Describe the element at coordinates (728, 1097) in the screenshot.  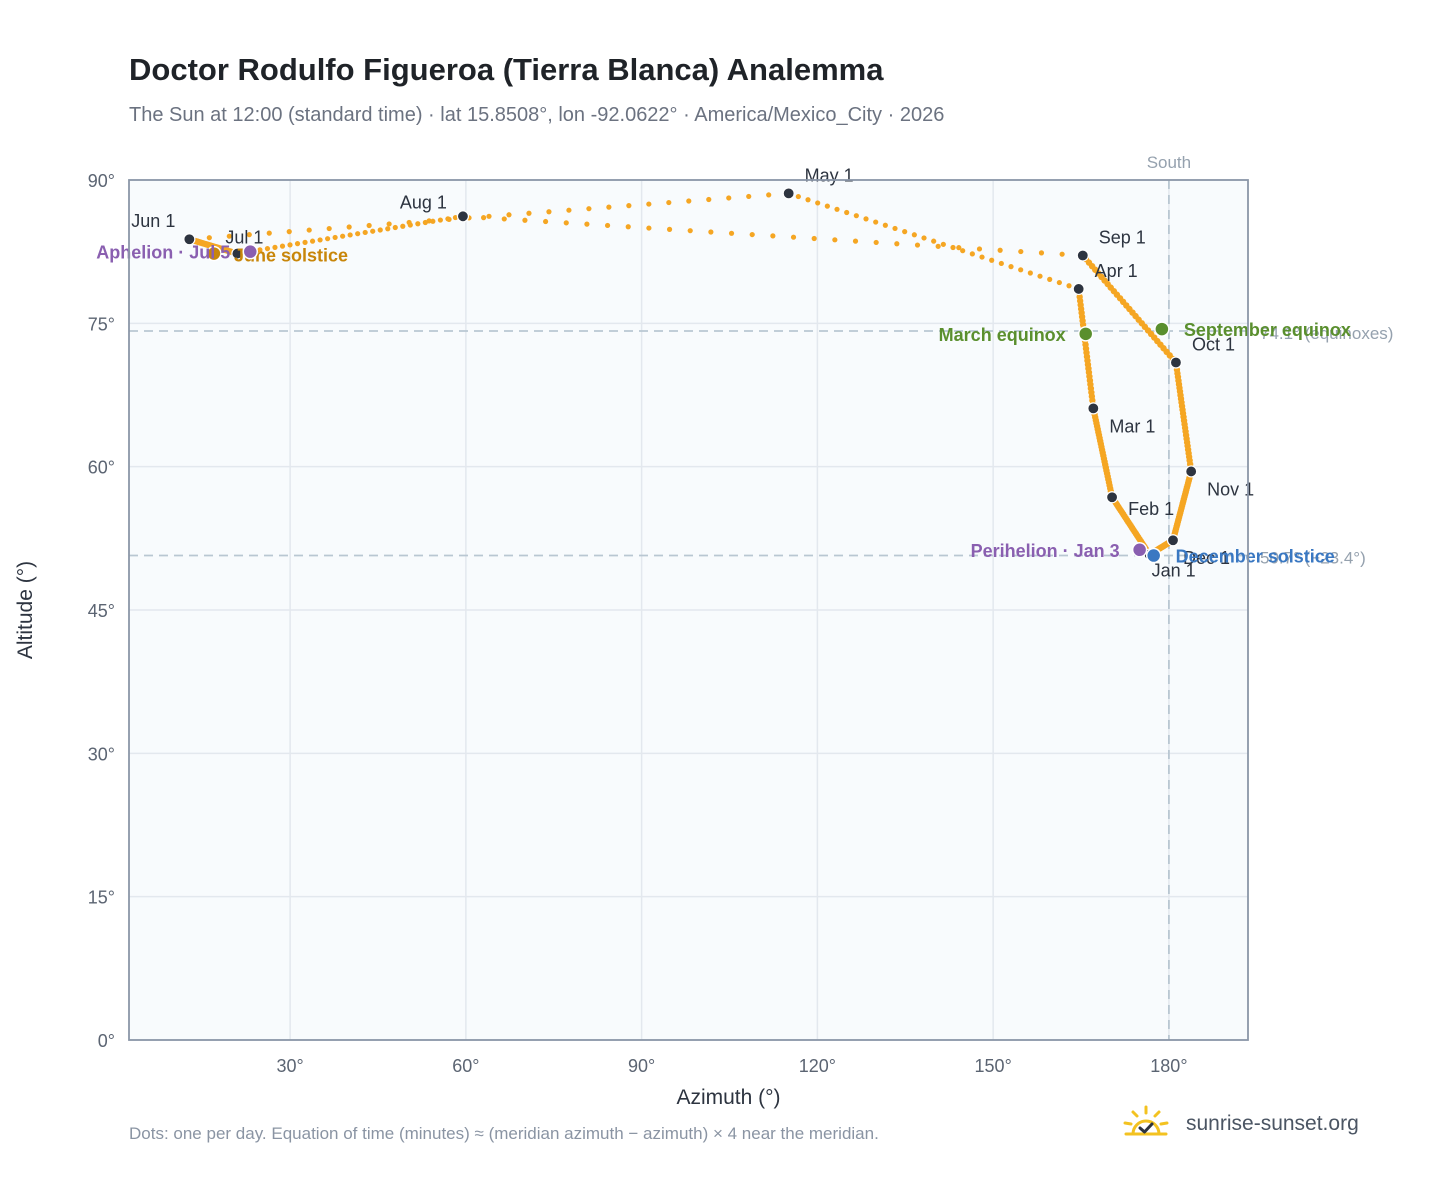
I see `x-axis-title: Azimuth (°)` at that location.